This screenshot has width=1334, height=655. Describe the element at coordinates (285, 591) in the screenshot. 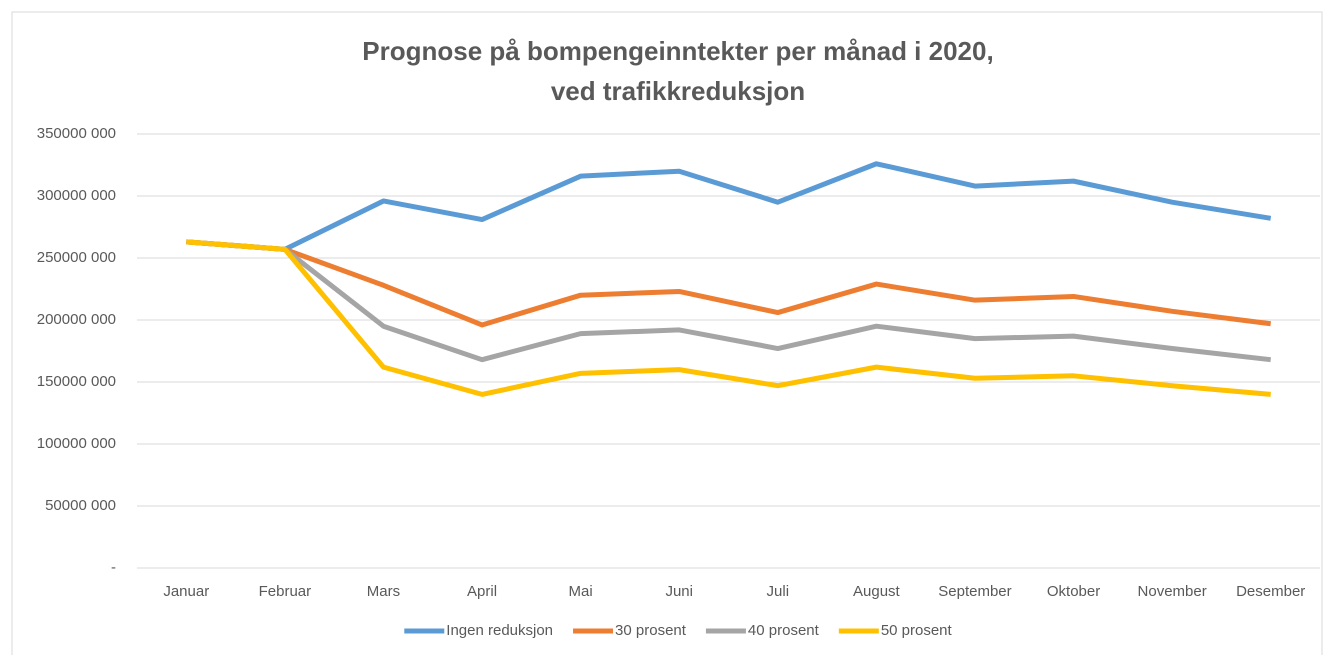

I see `x-tick-label: Februar` at that location.